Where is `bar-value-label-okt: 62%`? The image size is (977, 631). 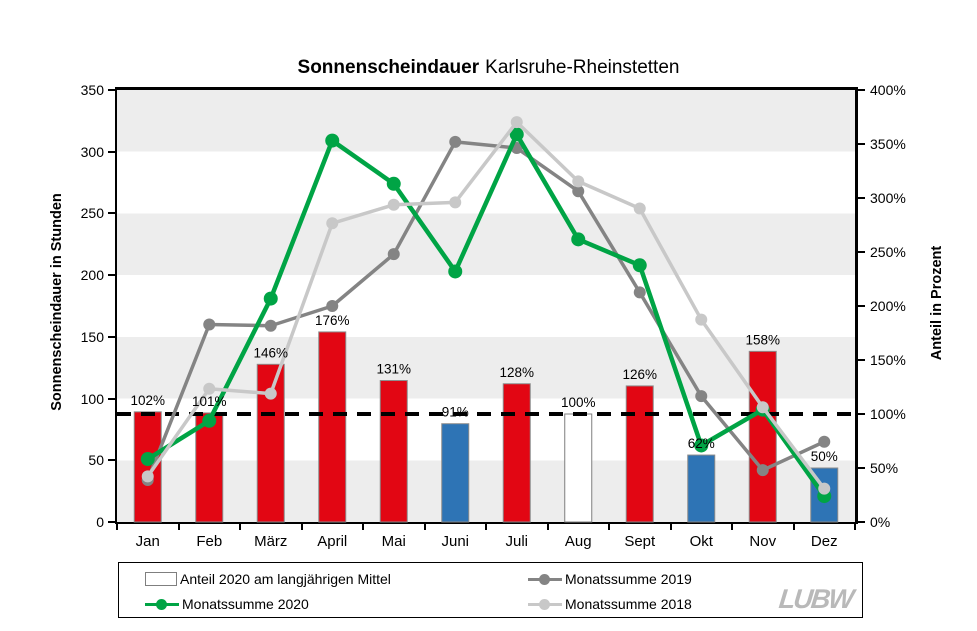 bar-value-label-okt: 62% is located at coordinates (701, 443).